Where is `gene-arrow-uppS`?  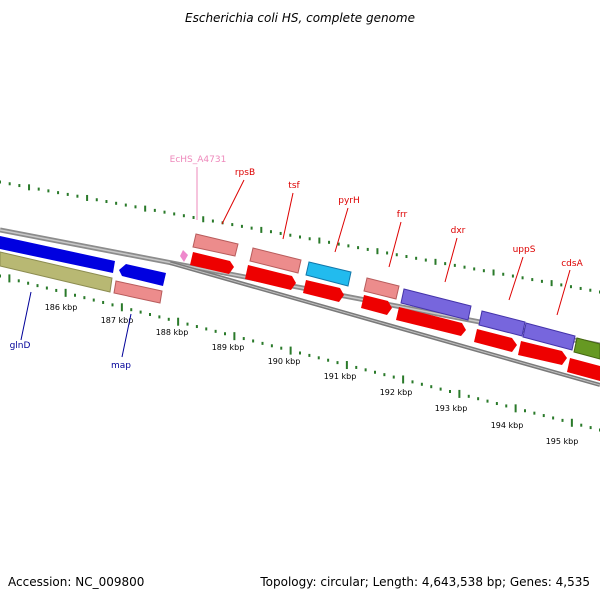 gene-arrow-uppS is located at coordinates (495, 340).